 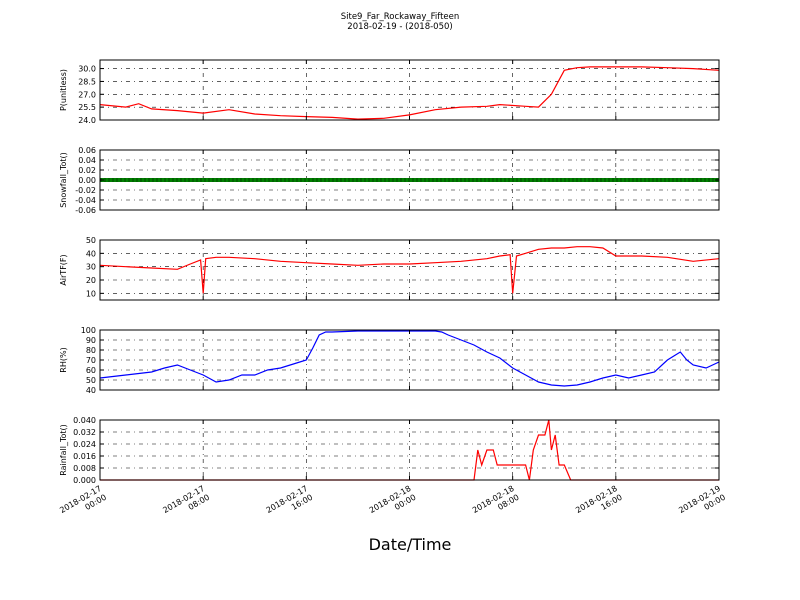 I want to click on y-tick-label: -0.04, so click(x=85, y=200).